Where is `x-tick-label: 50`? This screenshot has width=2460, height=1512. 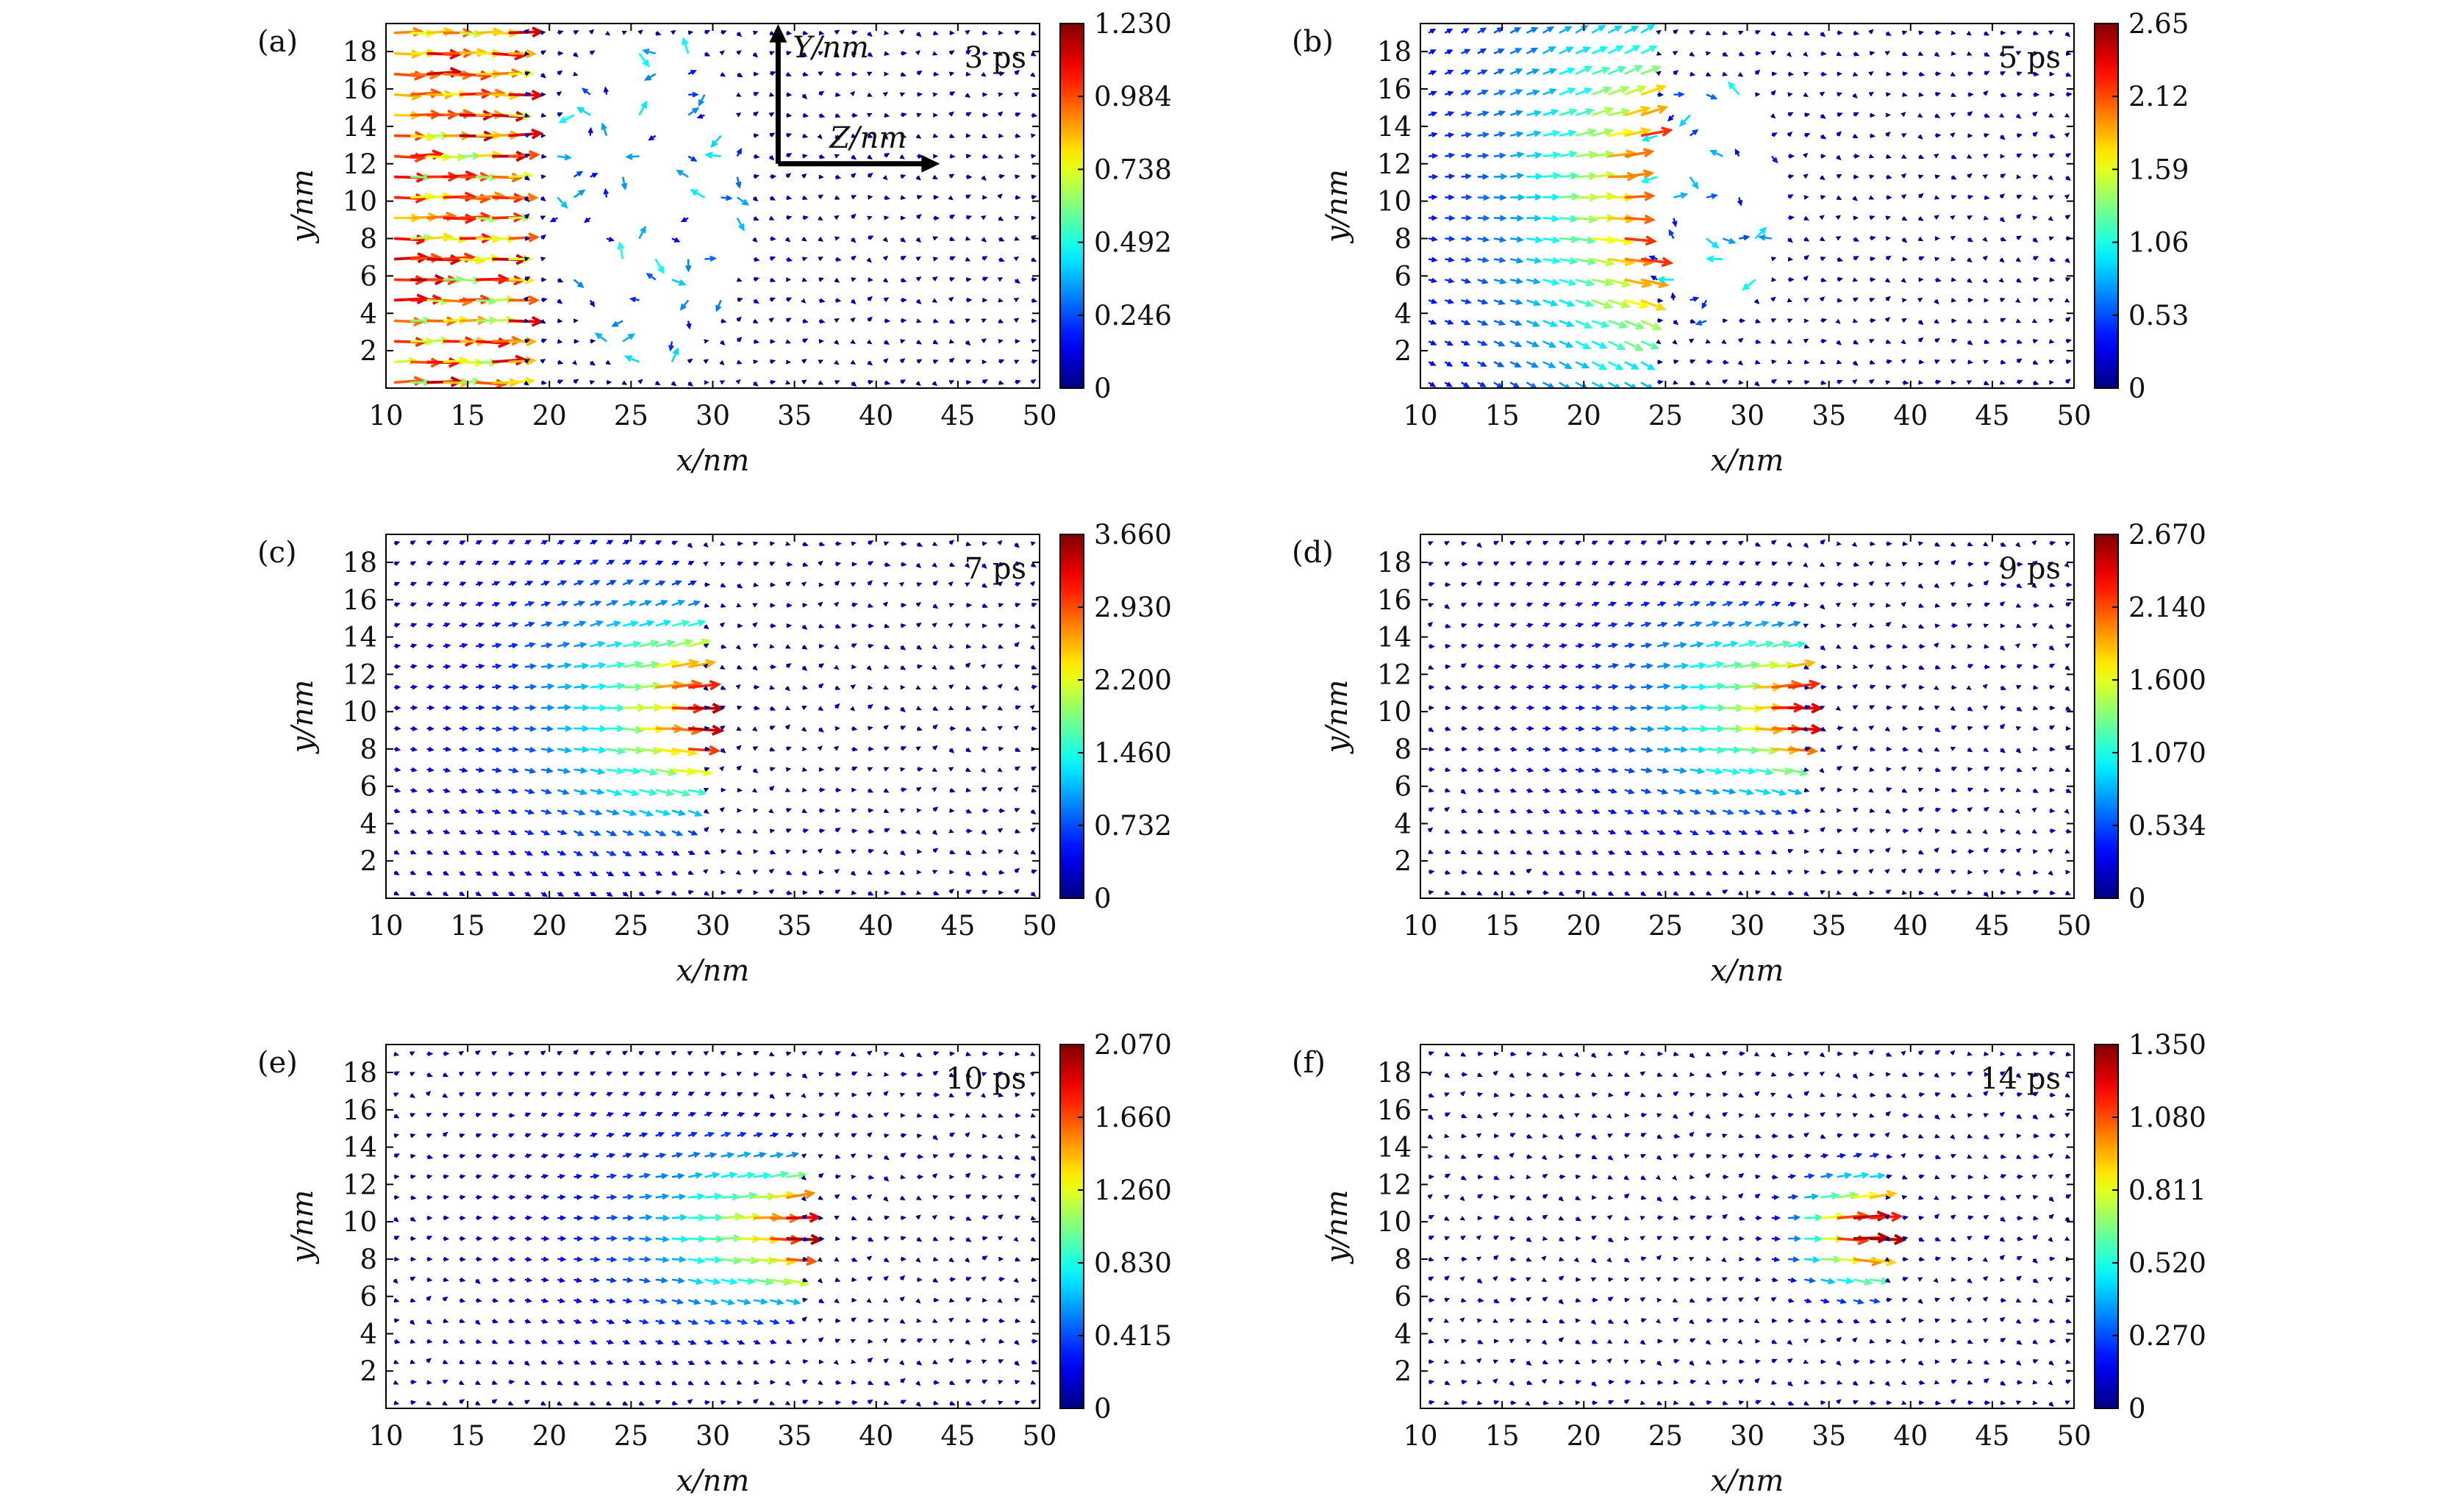
x-tick-label: 50 is located at coordinates (1039, 926).